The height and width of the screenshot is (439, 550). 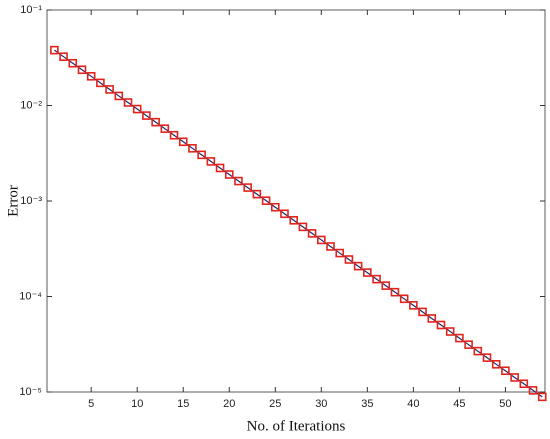 What do you see at coordinates (183, 404) in the screenshot?
I see `x-tick-label: 15` at bounding box center [183, 404].